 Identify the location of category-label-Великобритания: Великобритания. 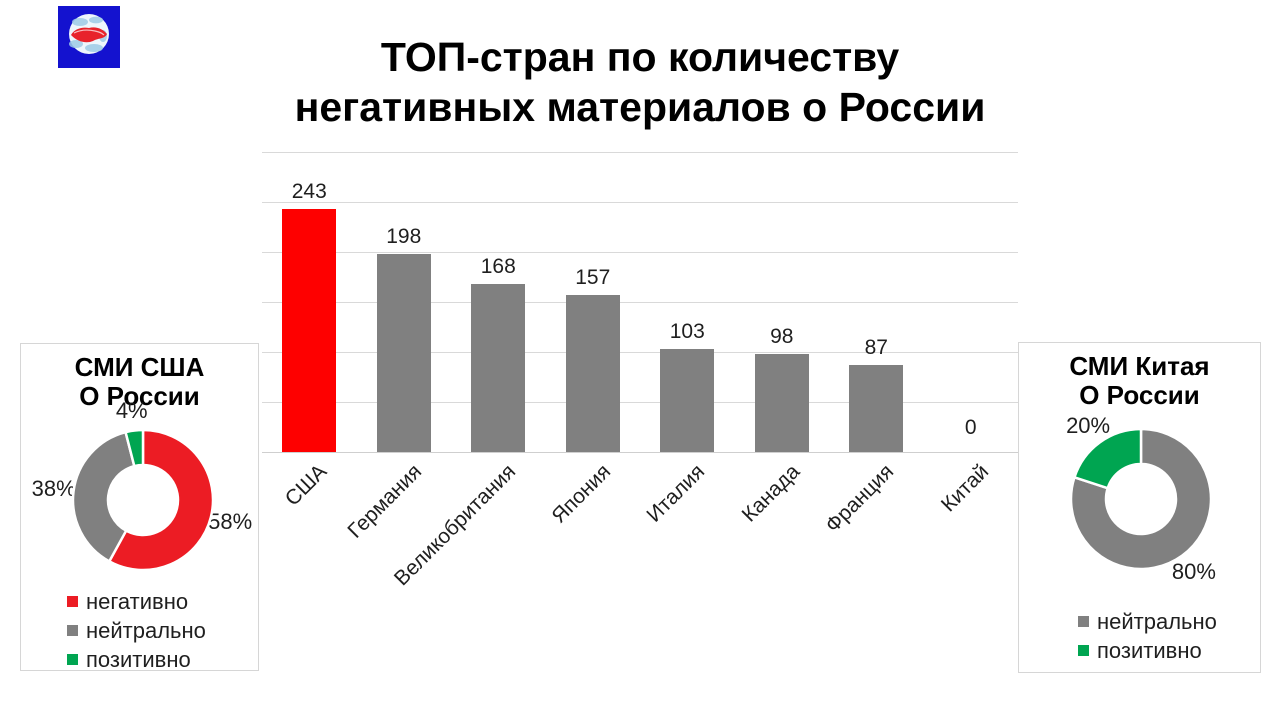
(455, 525).